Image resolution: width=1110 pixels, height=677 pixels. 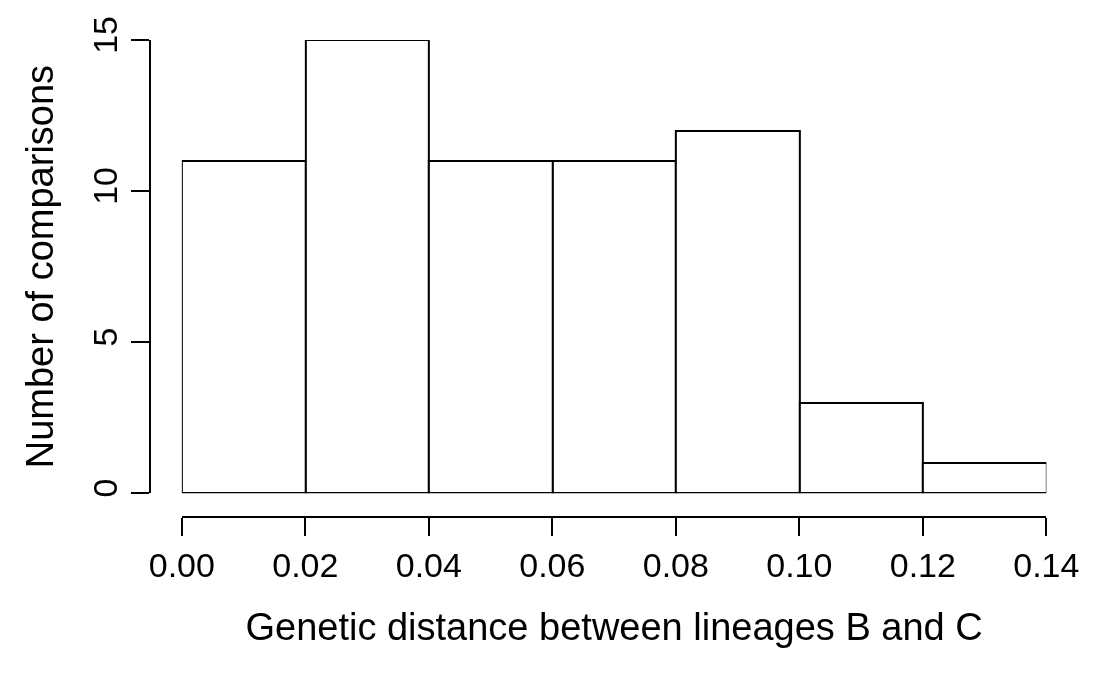 I want to click on x-tick-label: 0.00, so click(x=181, y=564).